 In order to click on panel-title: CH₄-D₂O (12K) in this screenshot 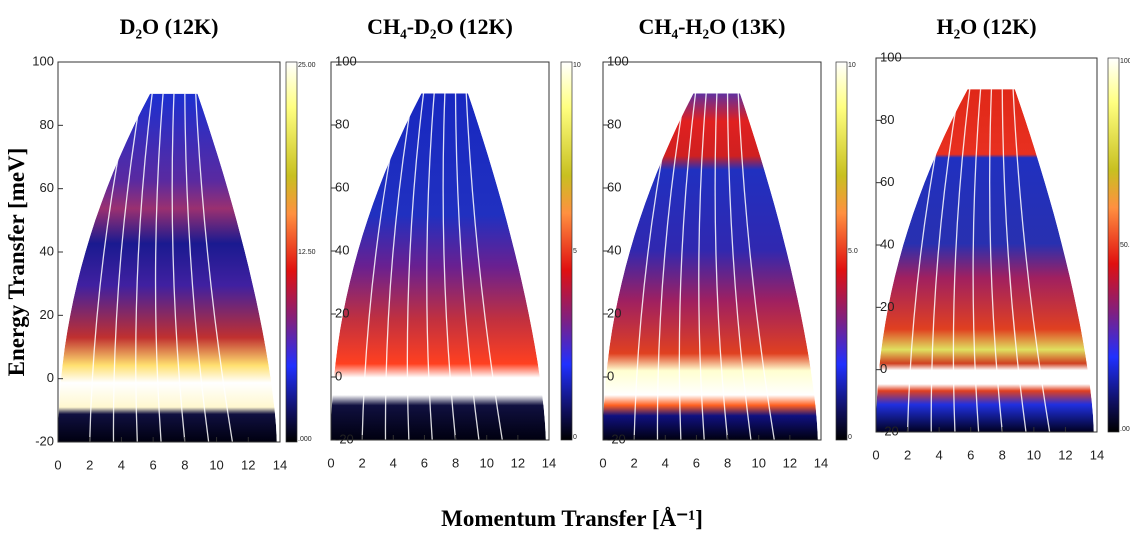, I will do `click(440, 26)`.